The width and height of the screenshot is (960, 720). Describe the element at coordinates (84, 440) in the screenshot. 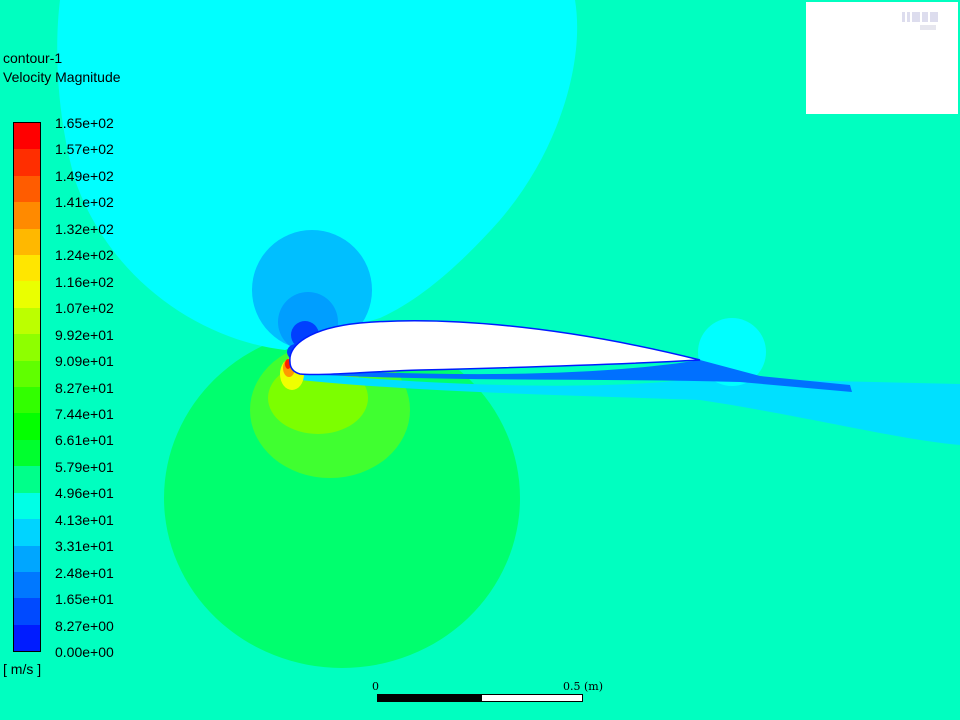

I see `legend-tick-label: 6.61e+01` at that location.